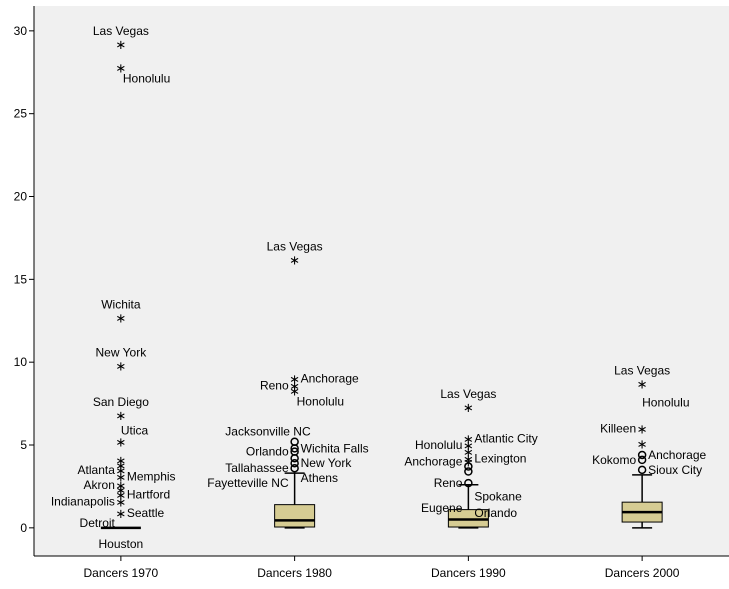 The image size is (729, 589). I want to click on point-label: Lexington, so click(500, 458).